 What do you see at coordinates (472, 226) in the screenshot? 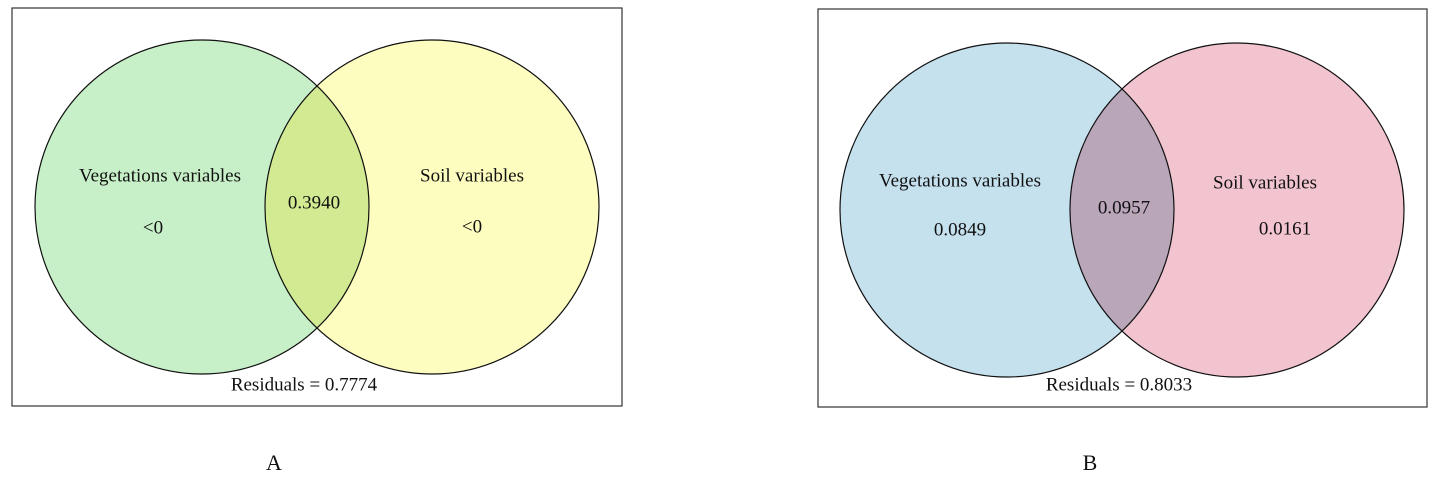
I see `right-set-value: <0` at bounding box center [472, 226].